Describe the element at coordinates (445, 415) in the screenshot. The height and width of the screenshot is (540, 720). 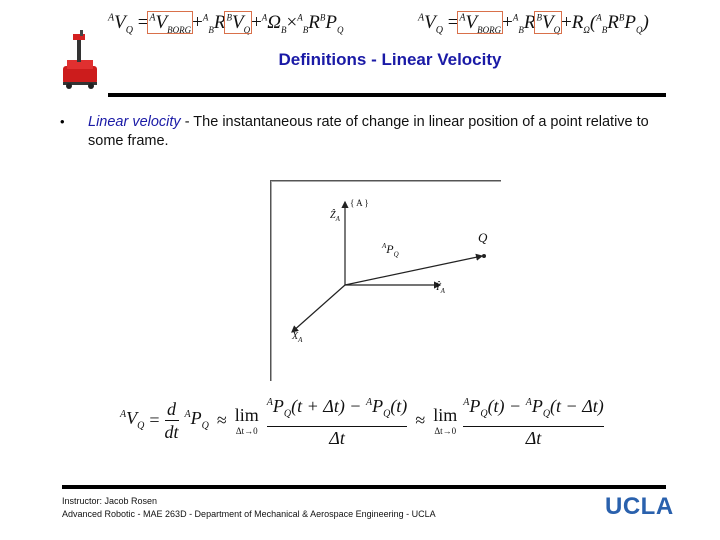
I see `lim-label-2: lim` at that location.